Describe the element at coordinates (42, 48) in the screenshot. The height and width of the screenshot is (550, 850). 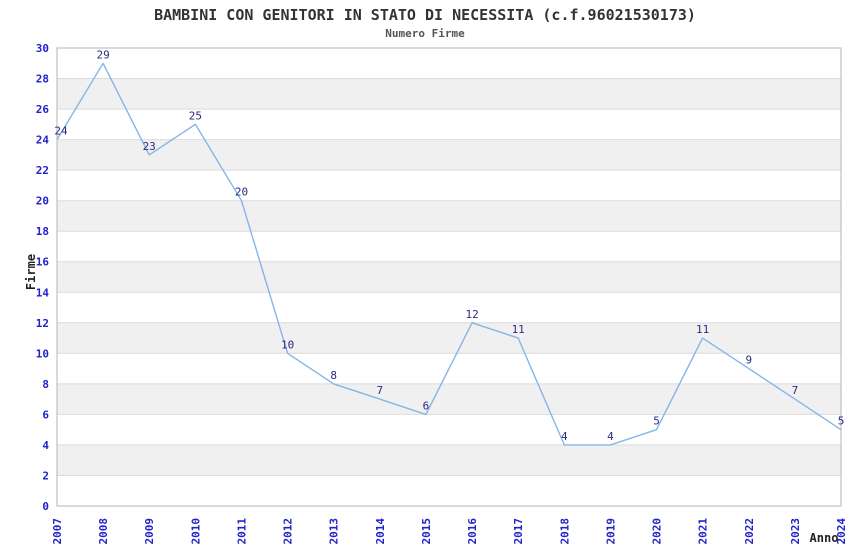
I see `y-tick-label: 30` at that location.